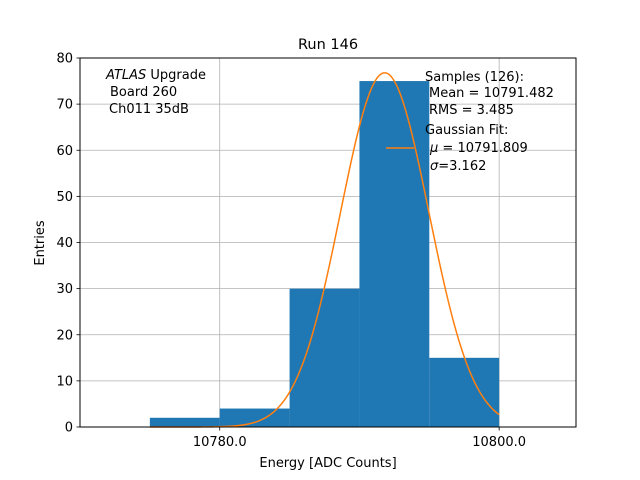 This screenshot has width=640, height=480. Describe the element at coordinates (69, 428) in the screenshot. I see `y-tick-label: 0` at that location.